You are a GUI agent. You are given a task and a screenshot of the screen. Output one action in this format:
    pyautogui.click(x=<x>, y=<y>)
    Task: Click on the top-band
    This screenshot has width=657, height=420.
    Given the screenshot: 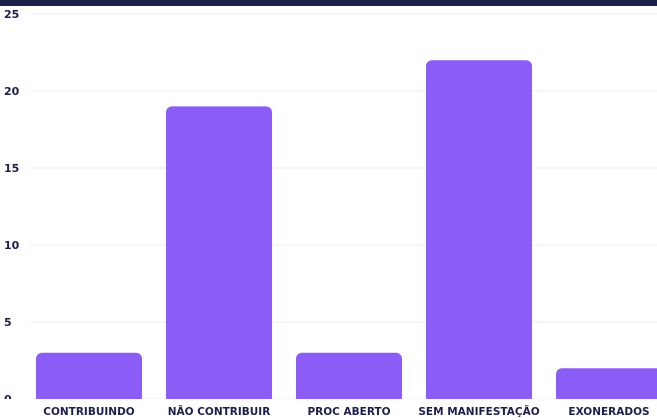 What is the action you would take?
    pyautogui.click(x=328, y=3)
    